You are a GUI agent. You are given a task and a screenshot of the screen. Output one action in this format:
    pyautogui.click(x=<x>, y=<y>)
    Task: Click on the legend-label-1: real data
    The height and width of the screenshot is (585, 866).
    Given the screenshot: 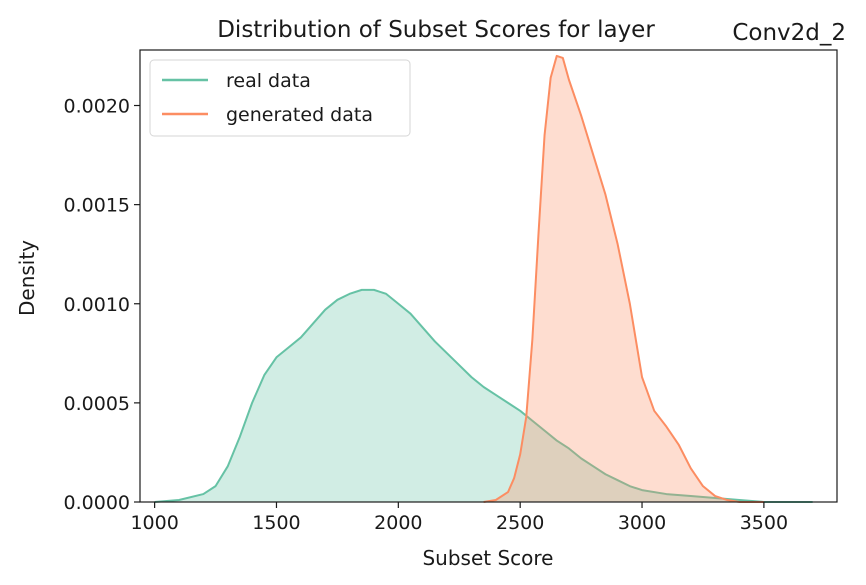 What is the action you would take?
    pyautogui.click(x=268, y=81)
    